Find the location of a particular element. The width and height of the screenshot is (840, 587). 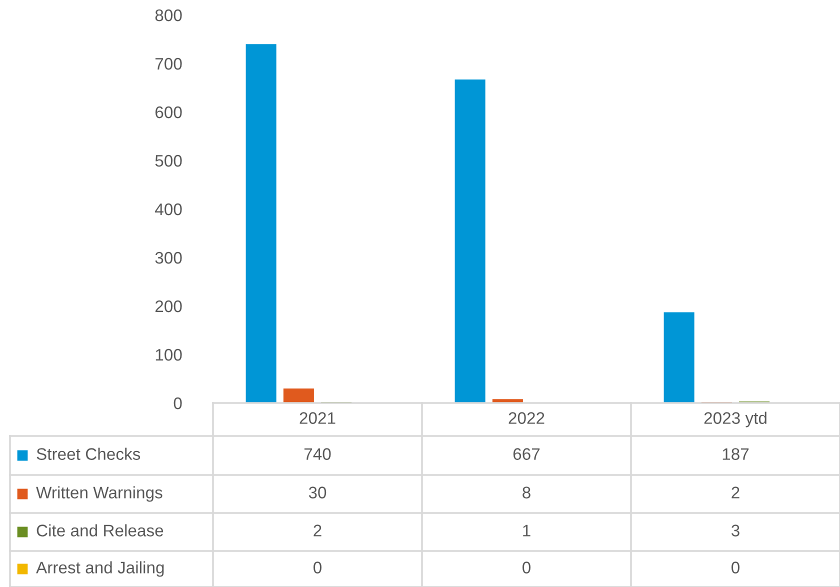

legend-label: Cite and Release is located at coordinates (100, 530).